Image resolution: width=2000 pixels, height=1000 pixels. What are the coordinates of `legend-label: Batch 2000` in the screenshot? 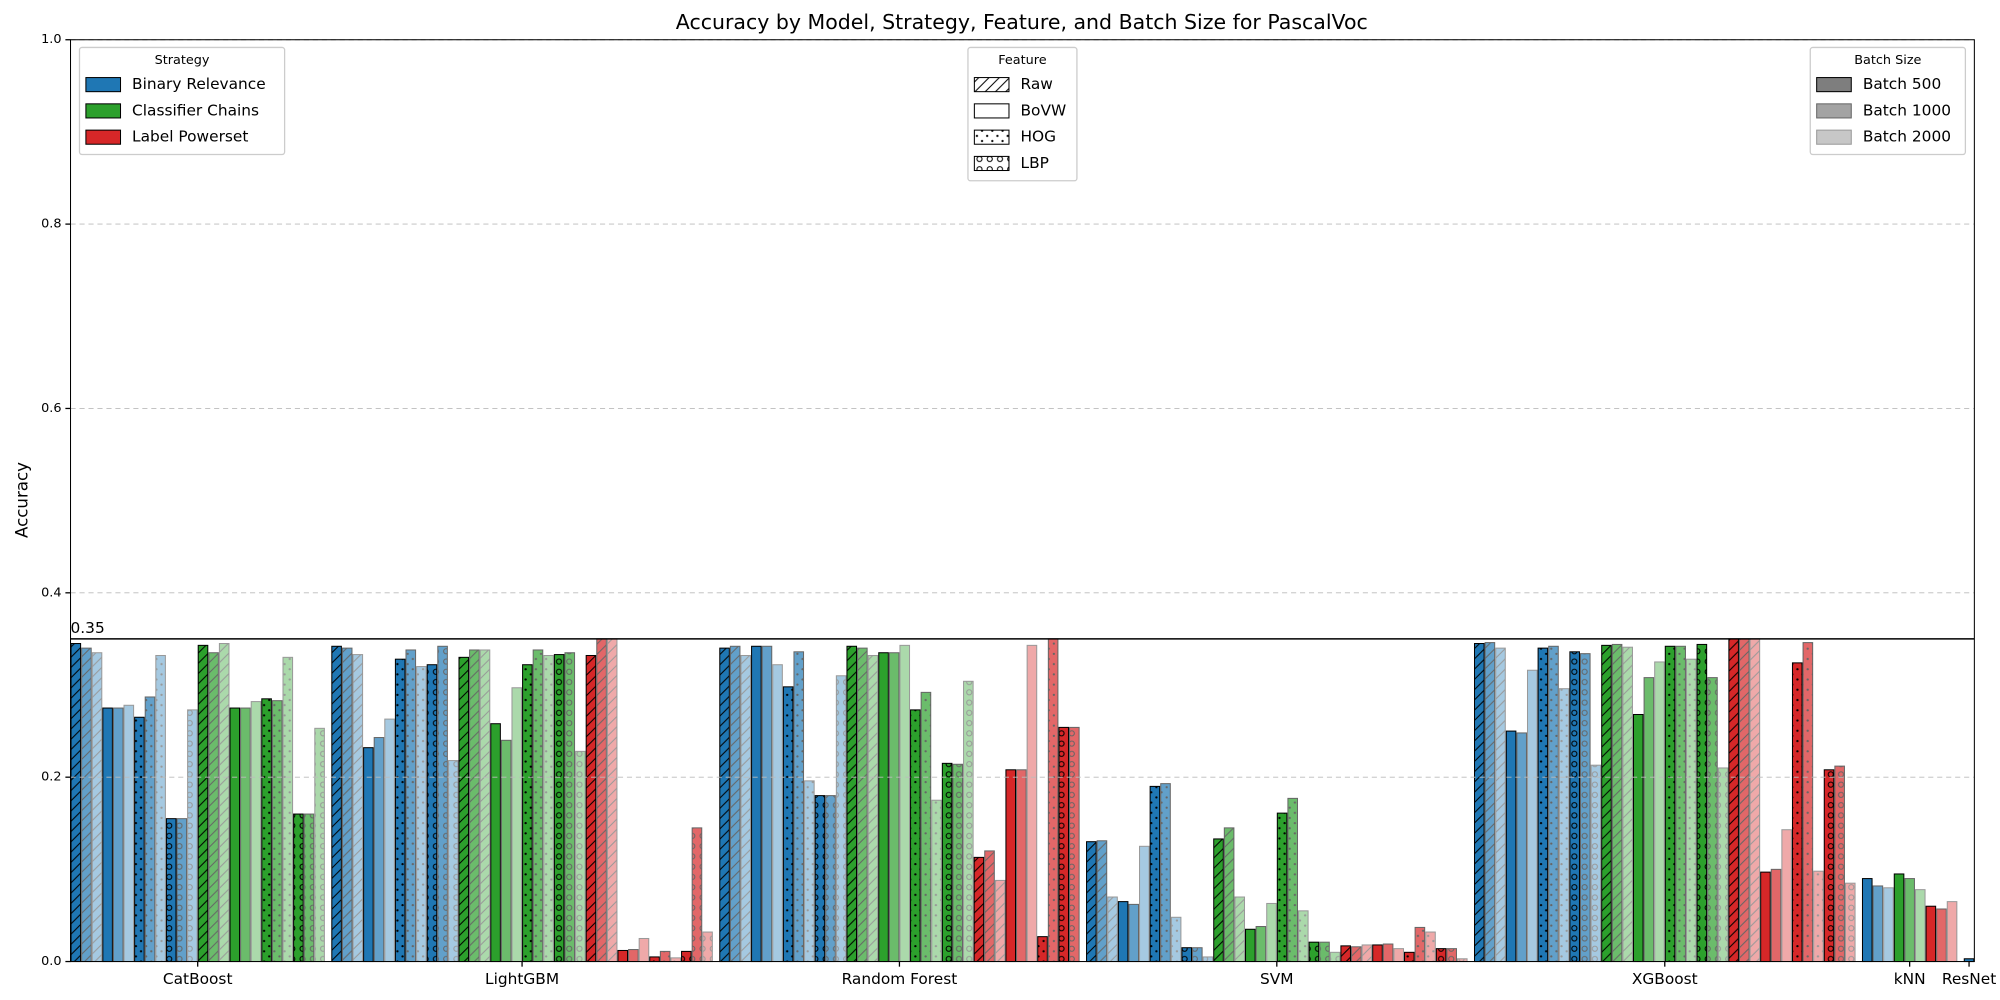 It's located at (1907, 137).